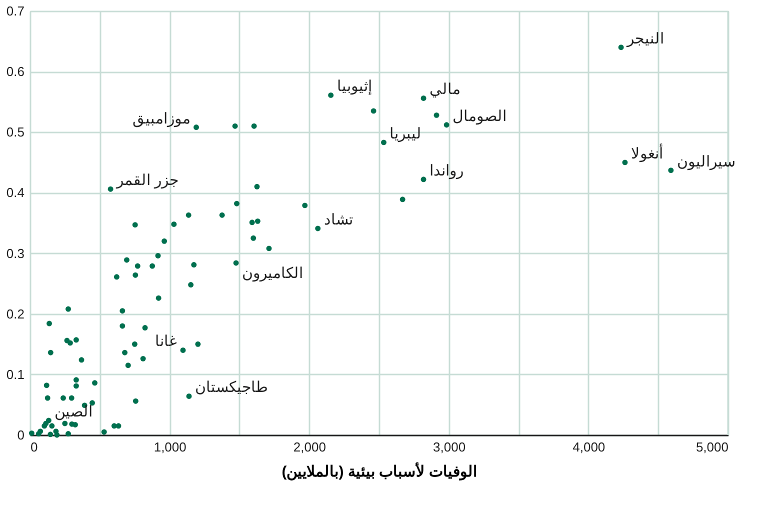 The height and width of the screenshot is (508, 764). Describe the element at coordinates (15, 374) in the screenshot. I see `y-tick-label: 0.1` at that location.